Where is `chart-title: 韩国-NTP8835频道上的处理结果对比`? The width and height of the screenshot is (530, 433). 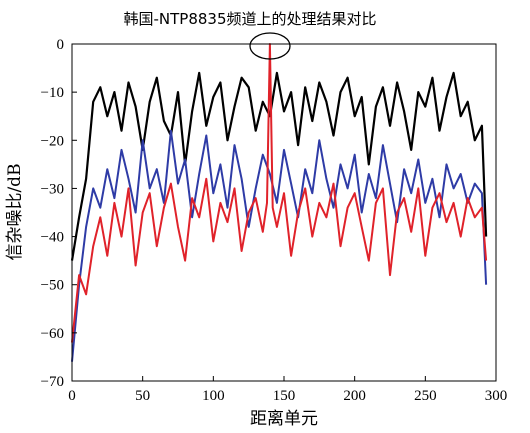 chart-title: 韩国-NTP8835频道上的处理结果对比 is located at coordinates (249, 19).